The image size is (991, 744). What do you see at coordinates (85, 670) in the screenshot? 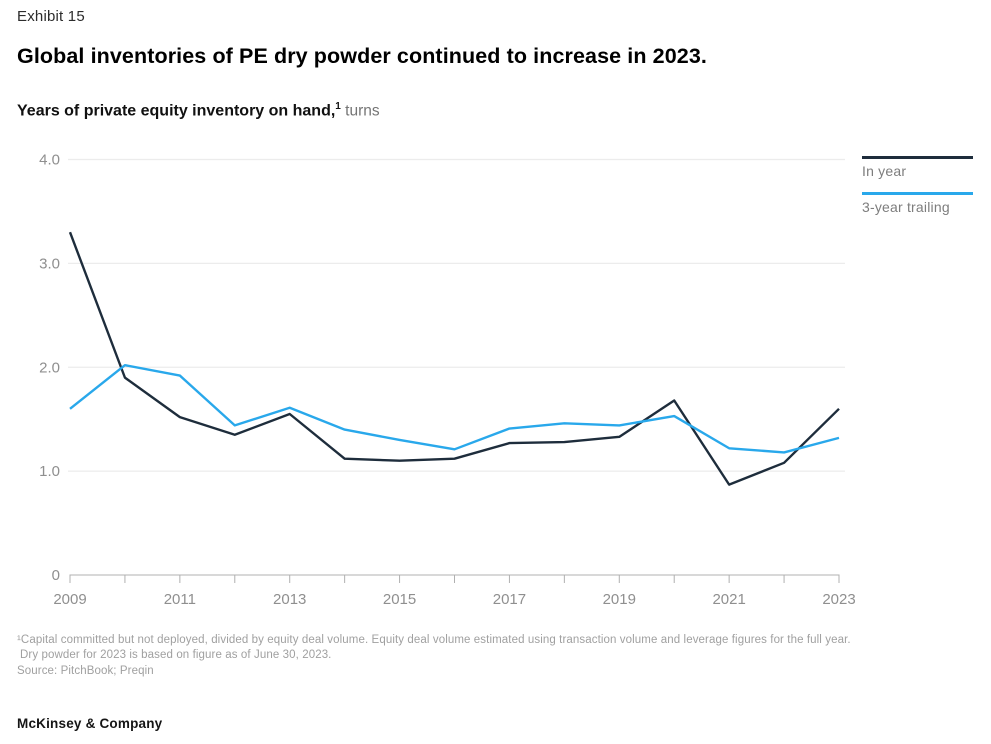
I see `source-line: Source: PitchBook; Preqin` at bounding box center [85, 670].